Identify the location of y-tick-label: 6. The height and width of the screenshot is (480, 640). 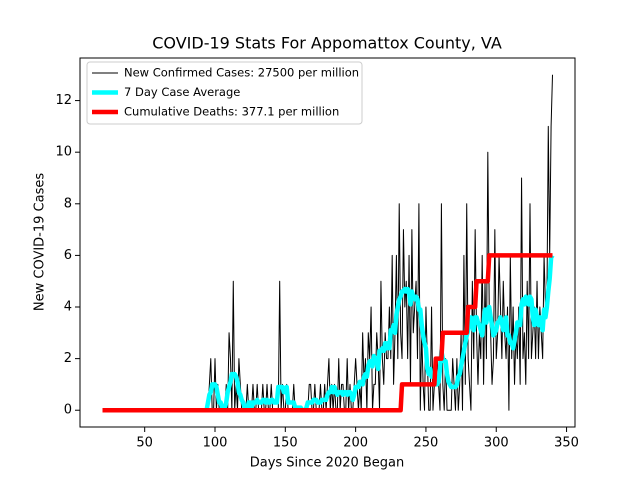
(68, 255).